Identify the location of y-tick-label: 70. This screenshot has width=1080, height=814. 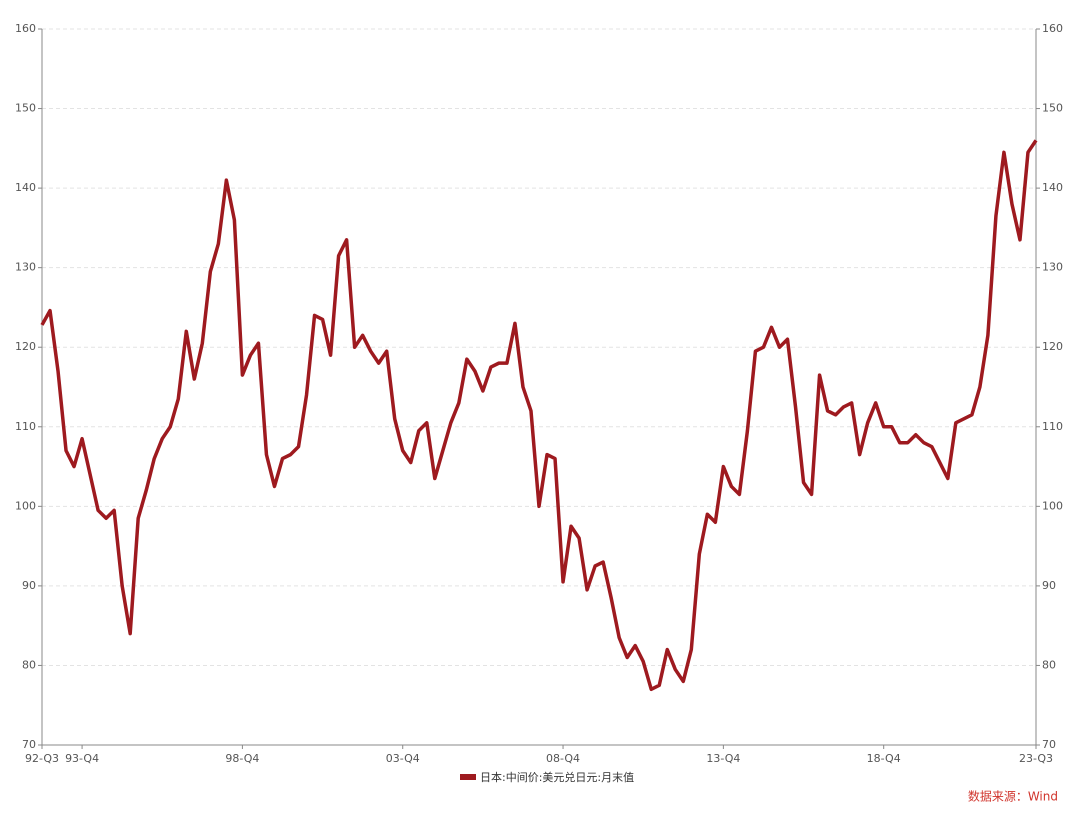
(29, 744).